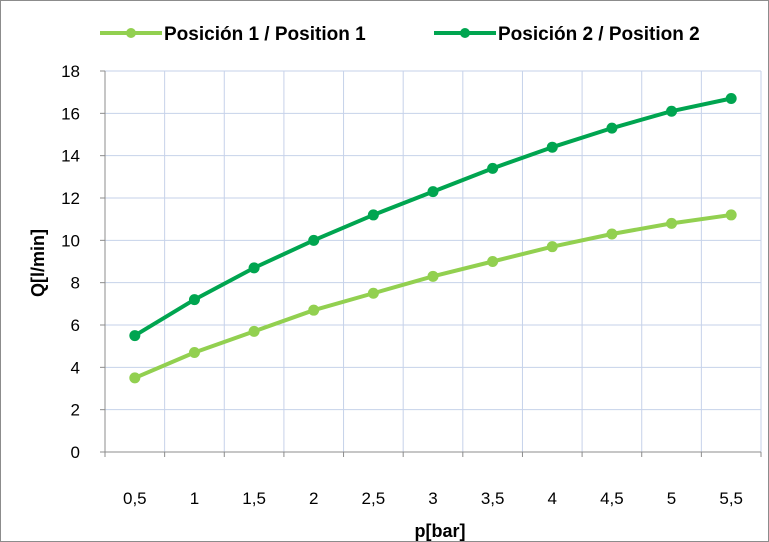  Describe the element at coordinates (38, 263) in the screenshot. I see `y-axis-title: Q[l/min]` at that location.